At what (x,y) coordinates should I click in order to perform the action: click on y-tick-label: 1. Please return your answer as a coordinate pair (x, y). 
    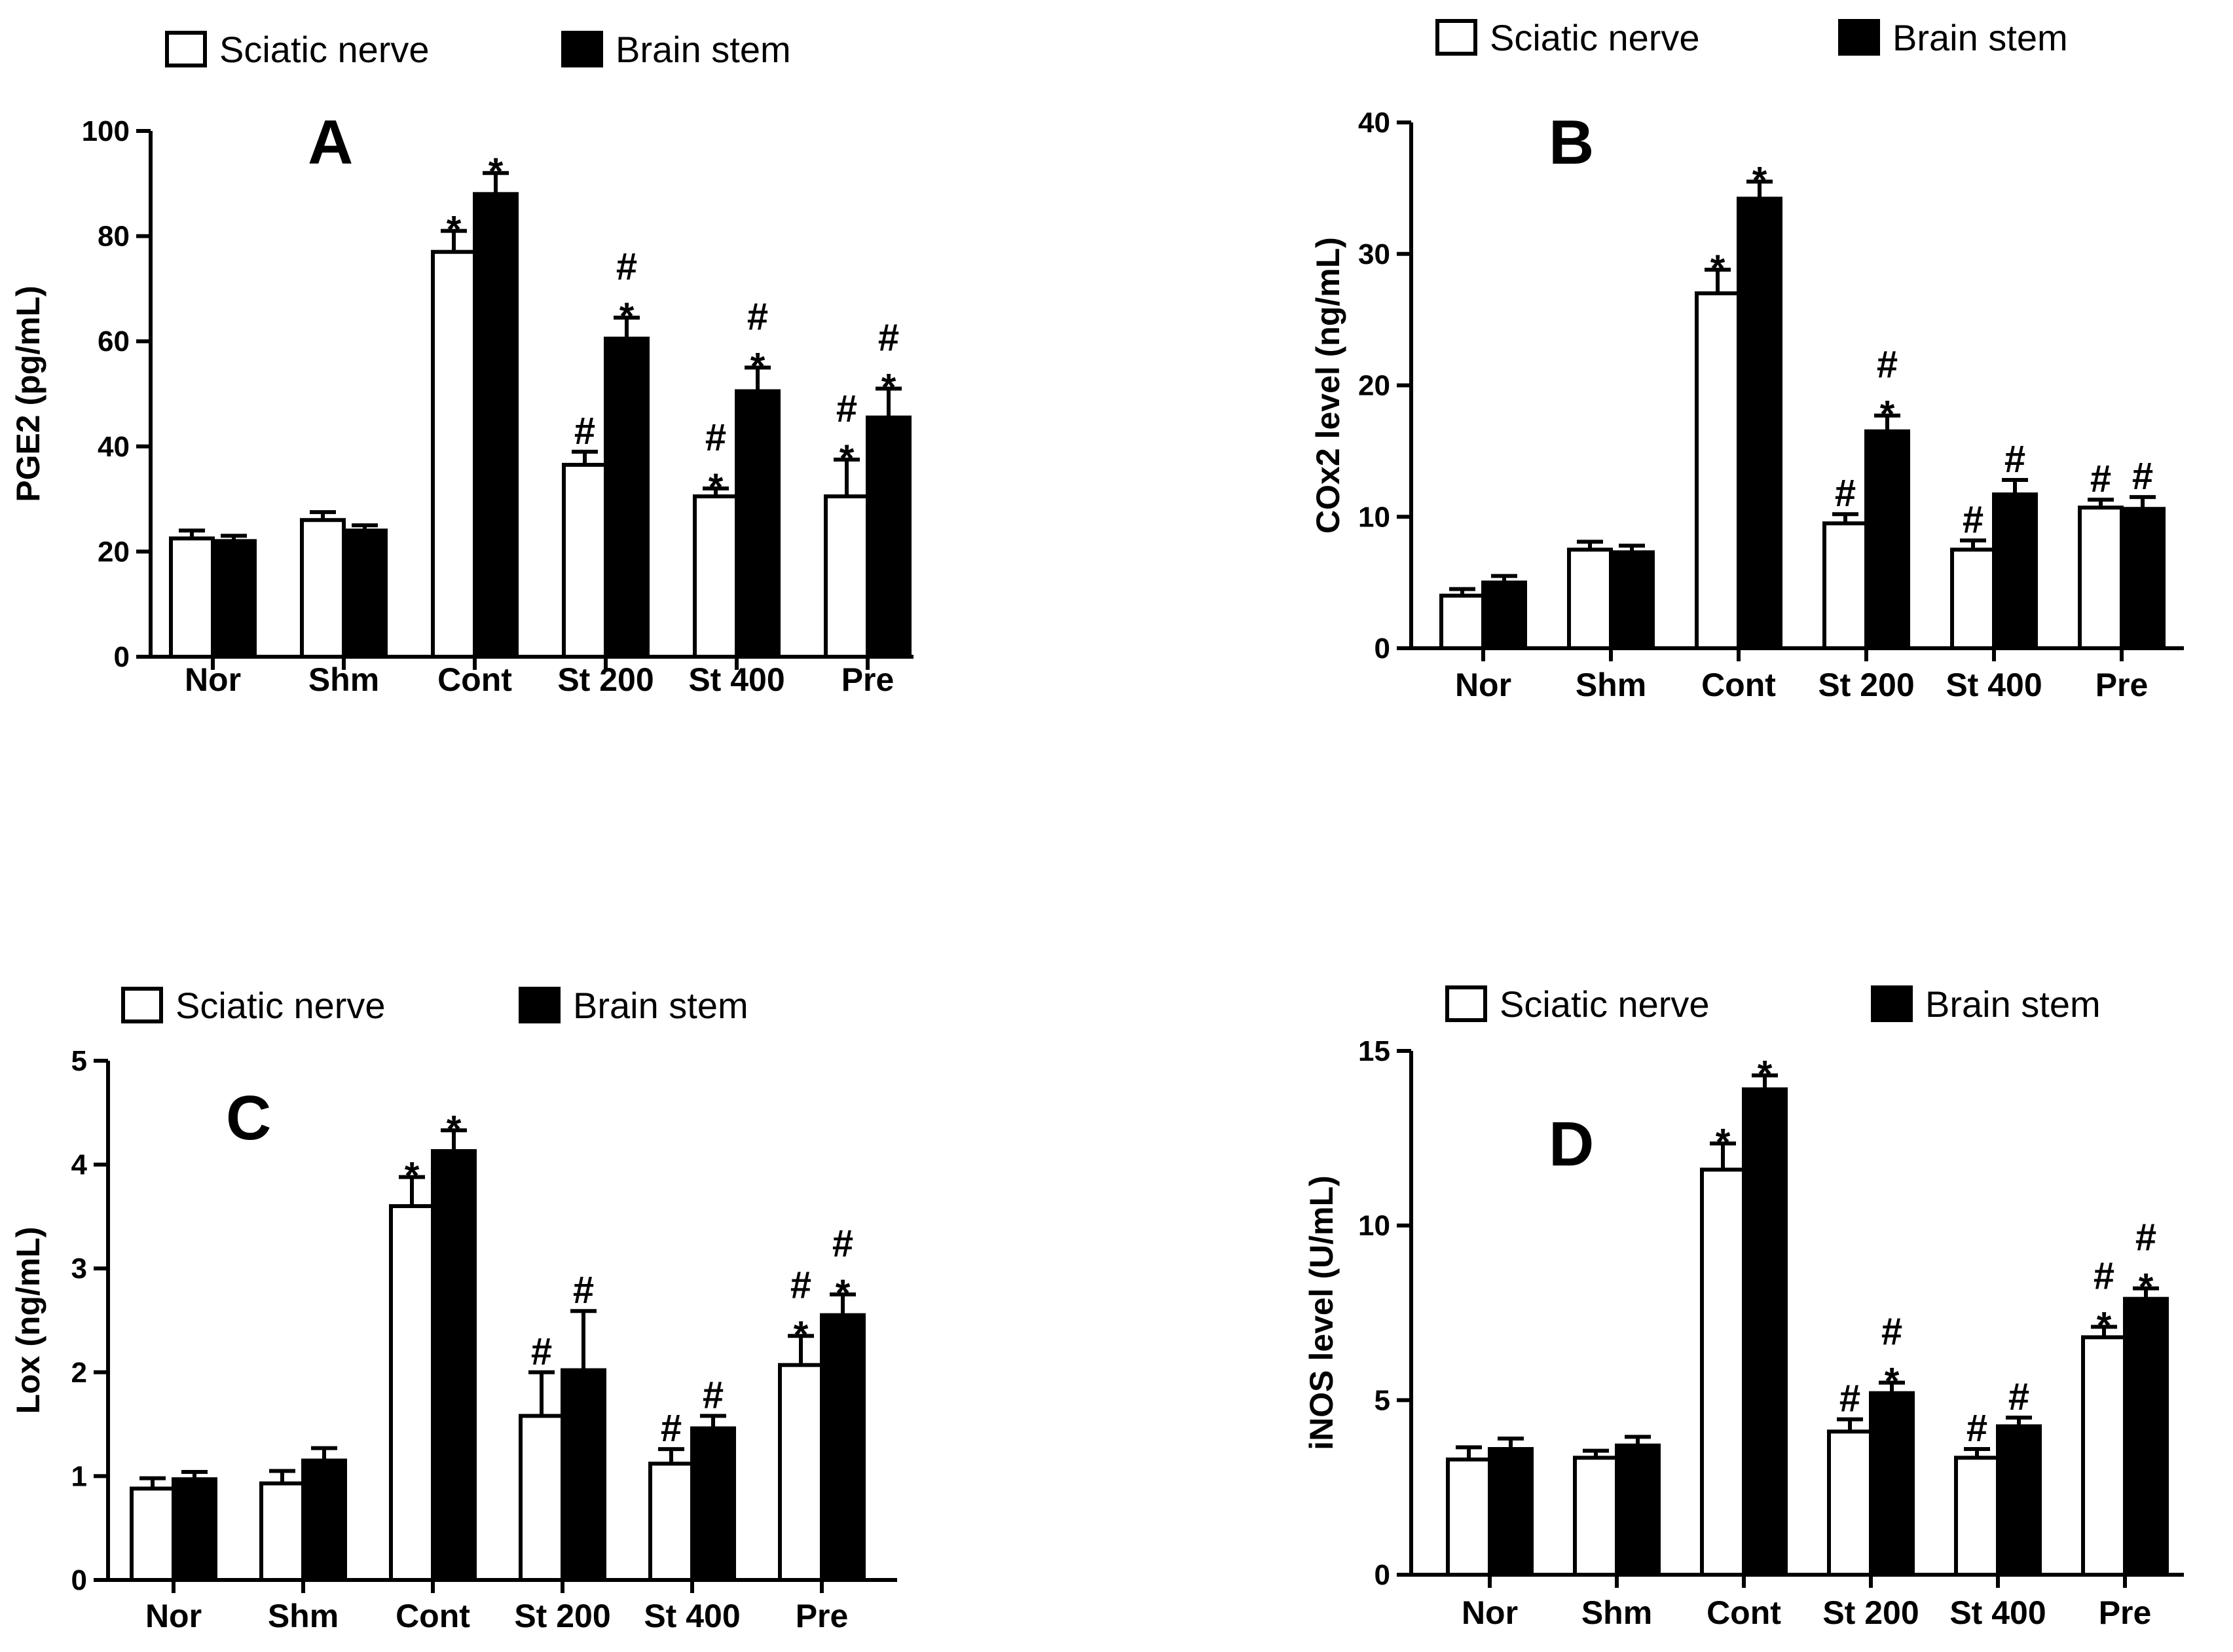
    Looking at the image, I should click on (79, 1476).